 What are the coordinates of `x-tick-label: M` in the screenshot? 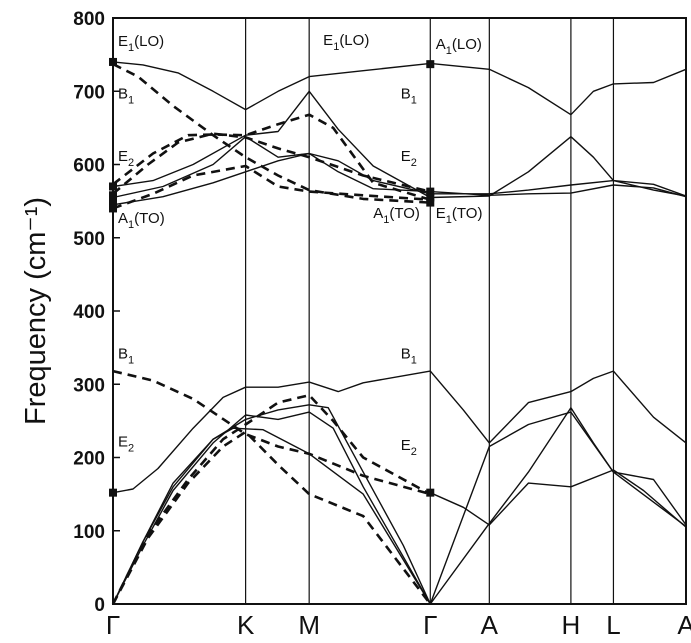 It's located at (309, 625).